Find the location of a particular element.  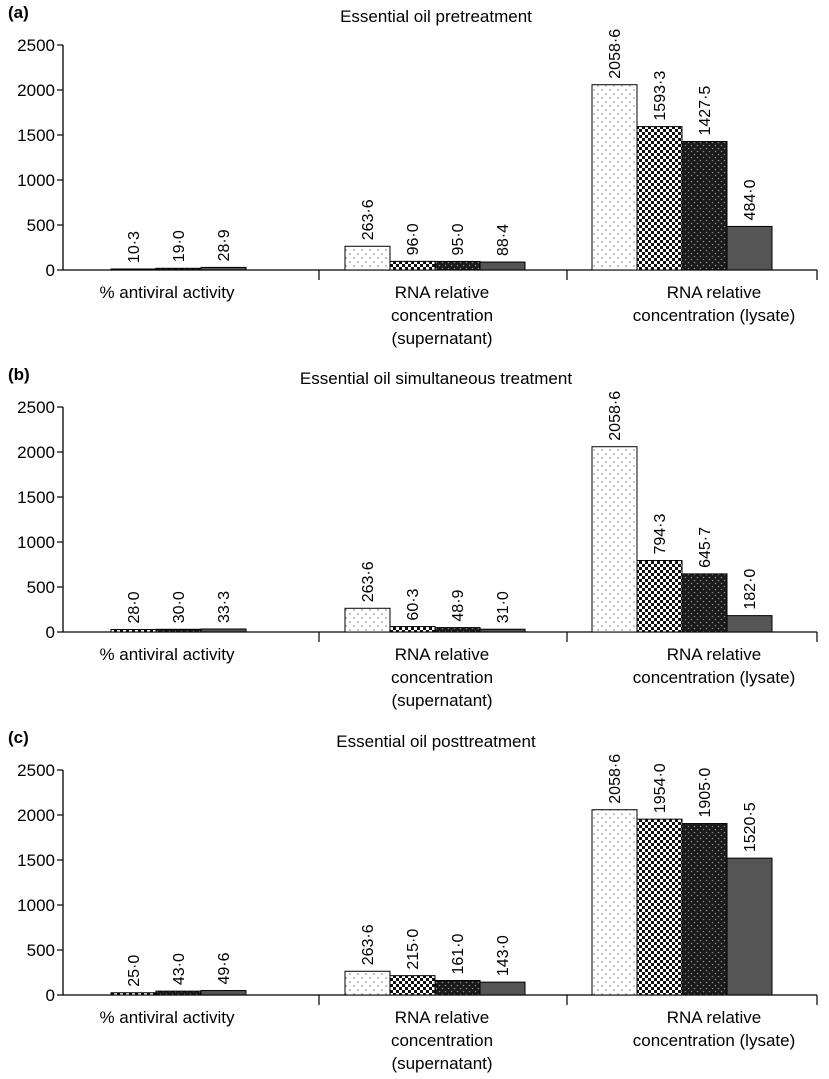

panel-label: (a) is located at coordinates (18, 12).